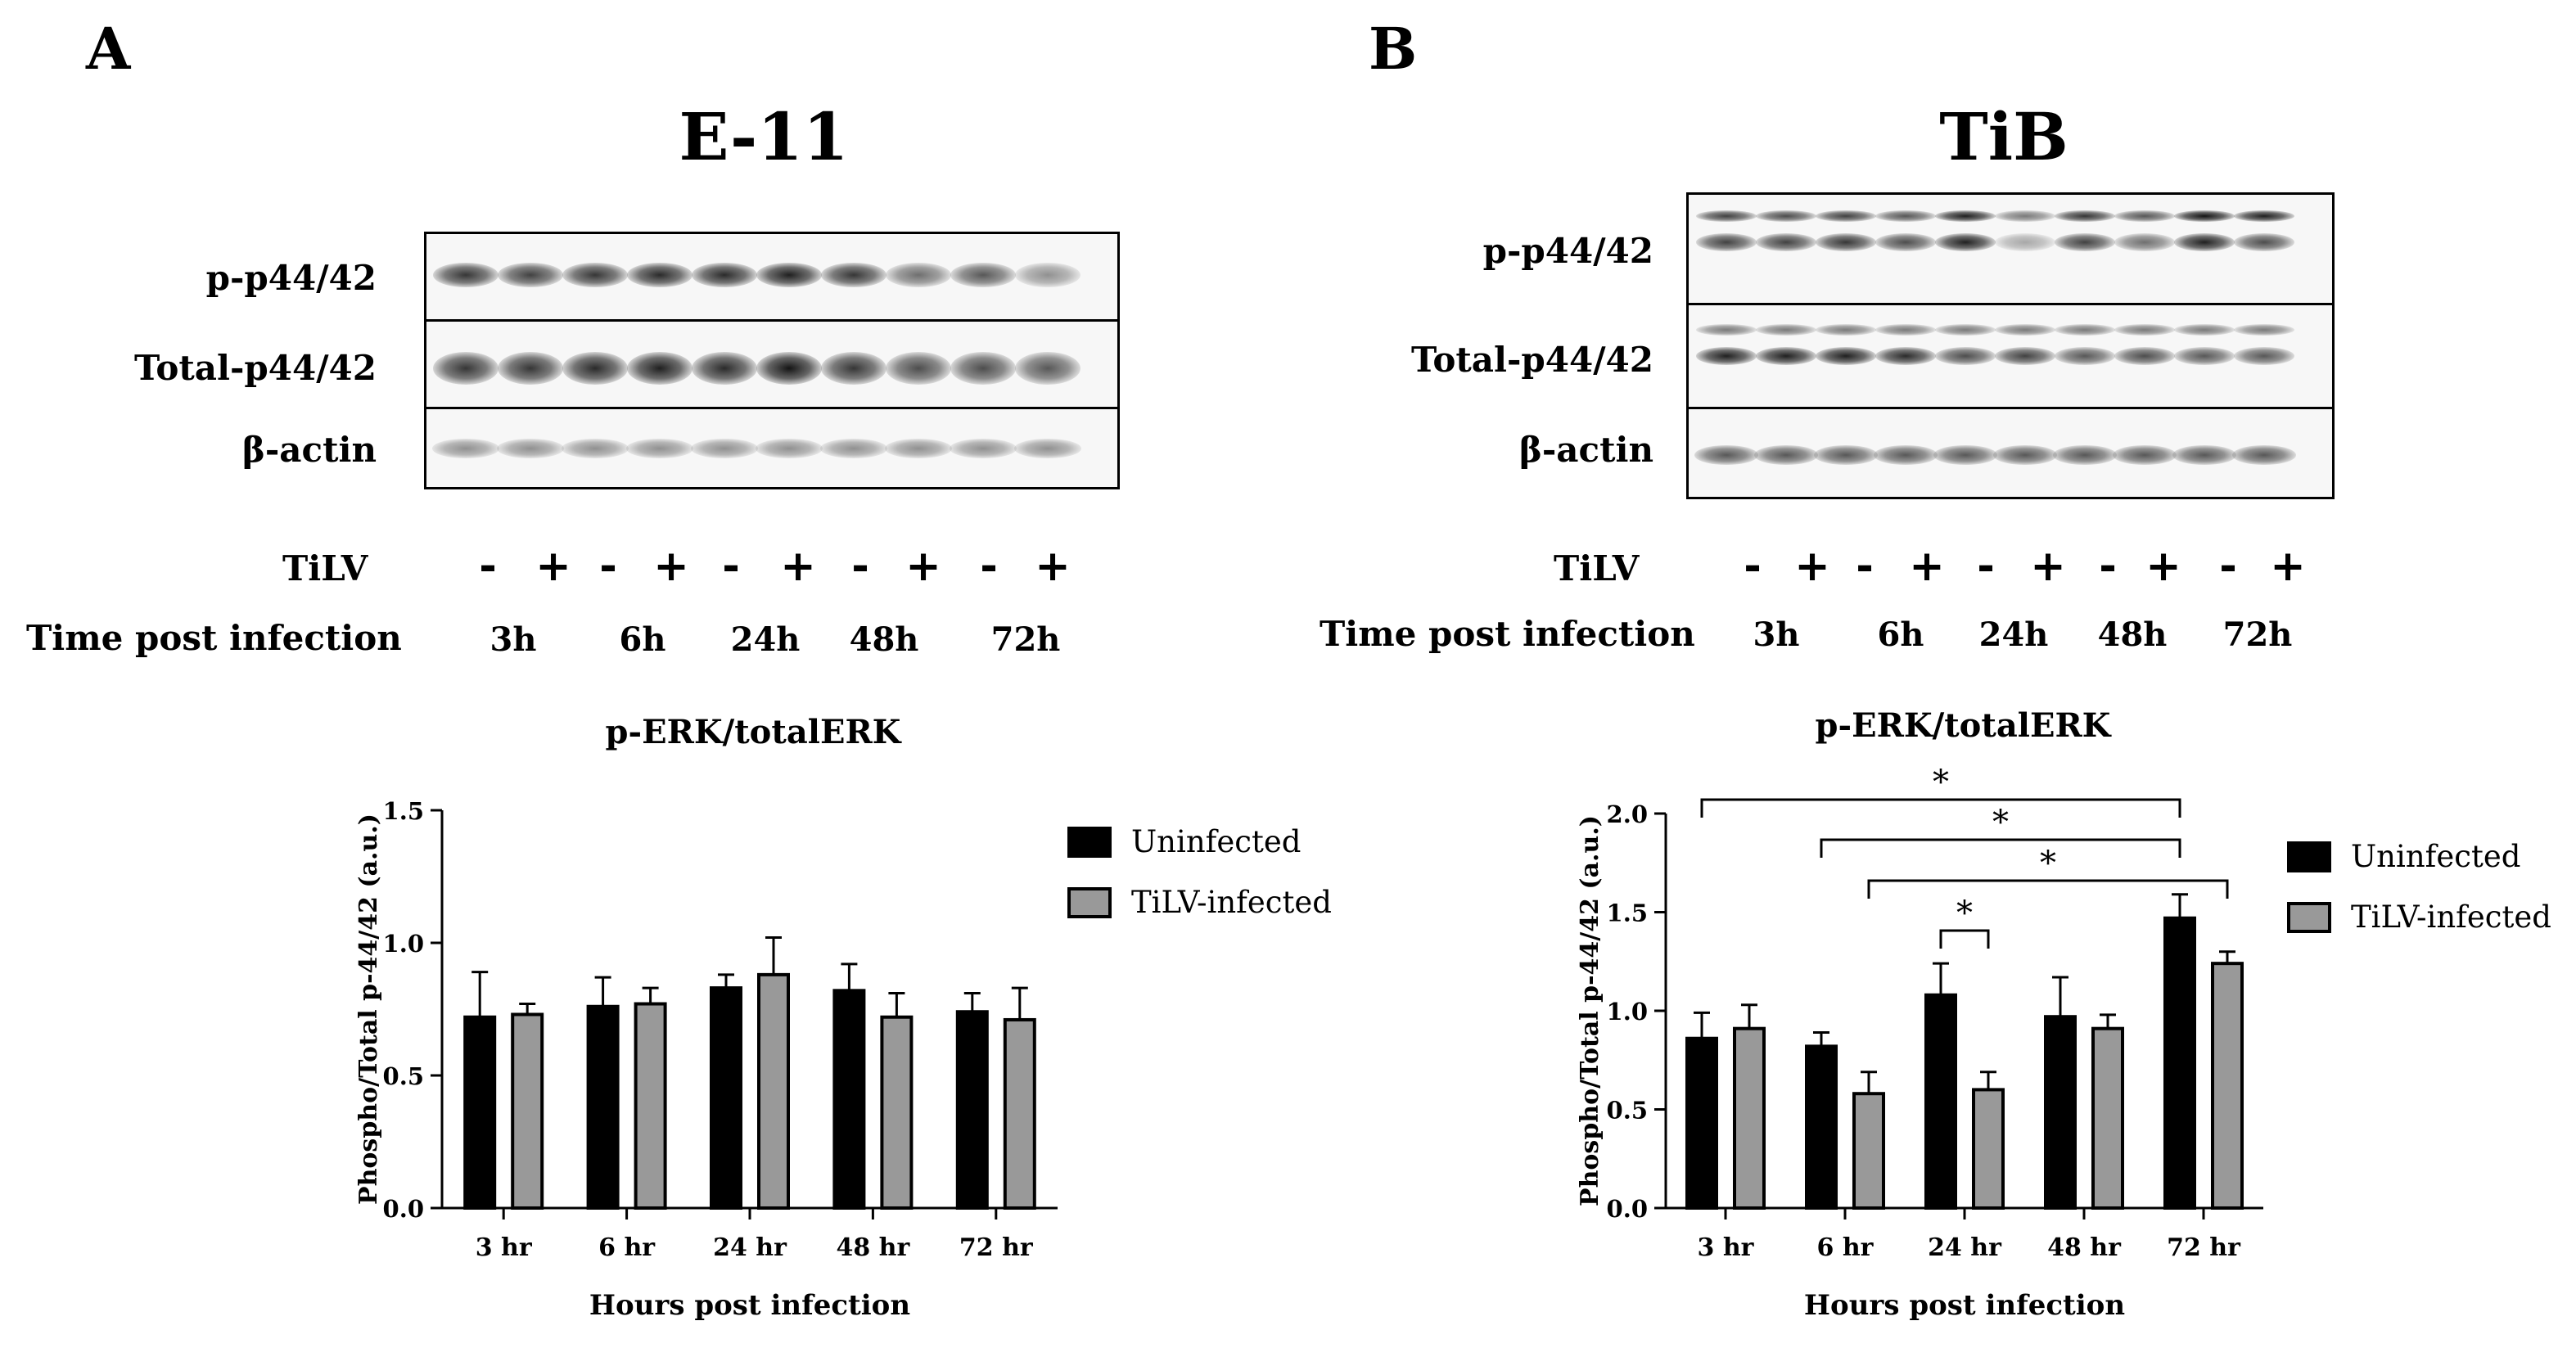  What do you see at coordinates (1726, 1247) in the screenshot?
I see `x-tick-label: 3 hr` at bounding box center [1726, 1247].